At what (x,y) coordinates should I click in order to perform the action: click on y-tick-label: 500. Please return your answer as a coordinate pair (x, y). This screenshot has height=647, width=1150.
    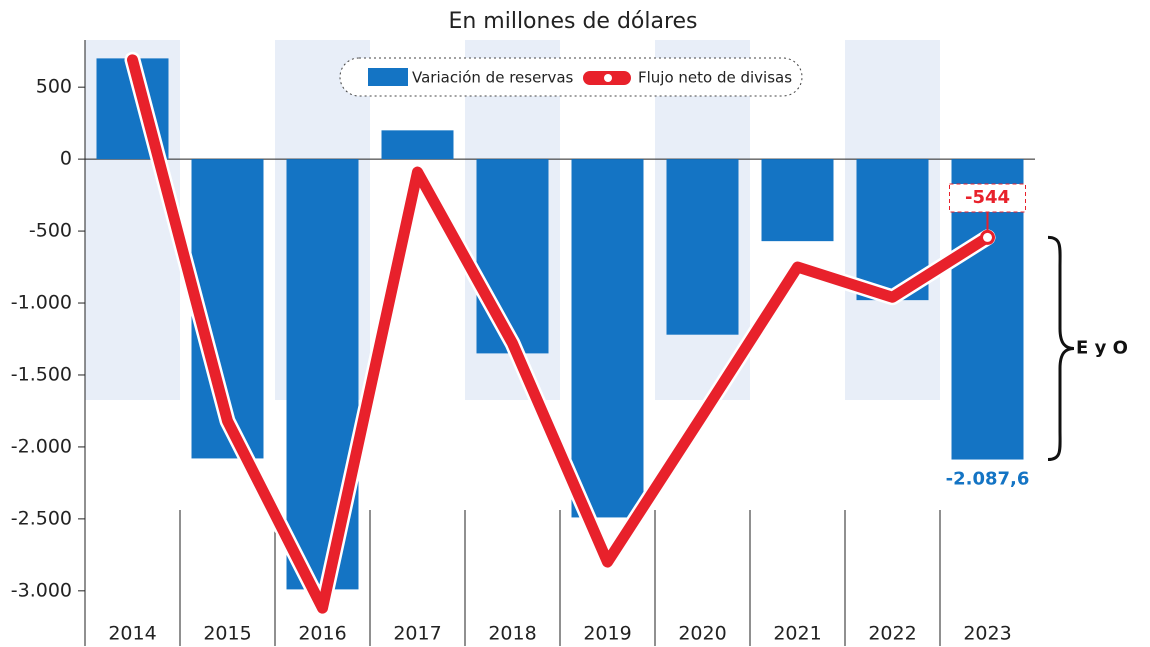
    Looking at the image, I should click on (54, 87).